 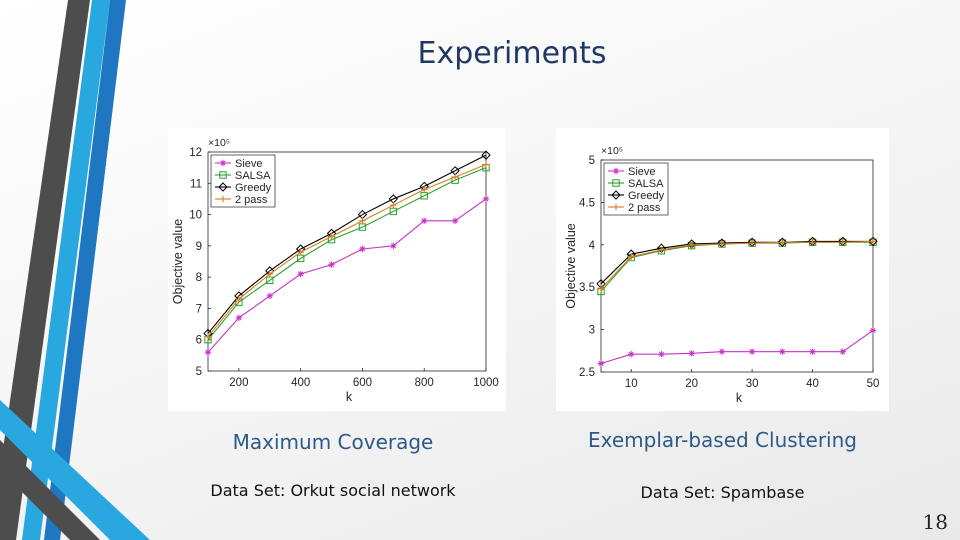 What do you see at coordinates (195, 153) in the screenshot?
I see `y-tick-label: 12` at bounding box center [195, 153].